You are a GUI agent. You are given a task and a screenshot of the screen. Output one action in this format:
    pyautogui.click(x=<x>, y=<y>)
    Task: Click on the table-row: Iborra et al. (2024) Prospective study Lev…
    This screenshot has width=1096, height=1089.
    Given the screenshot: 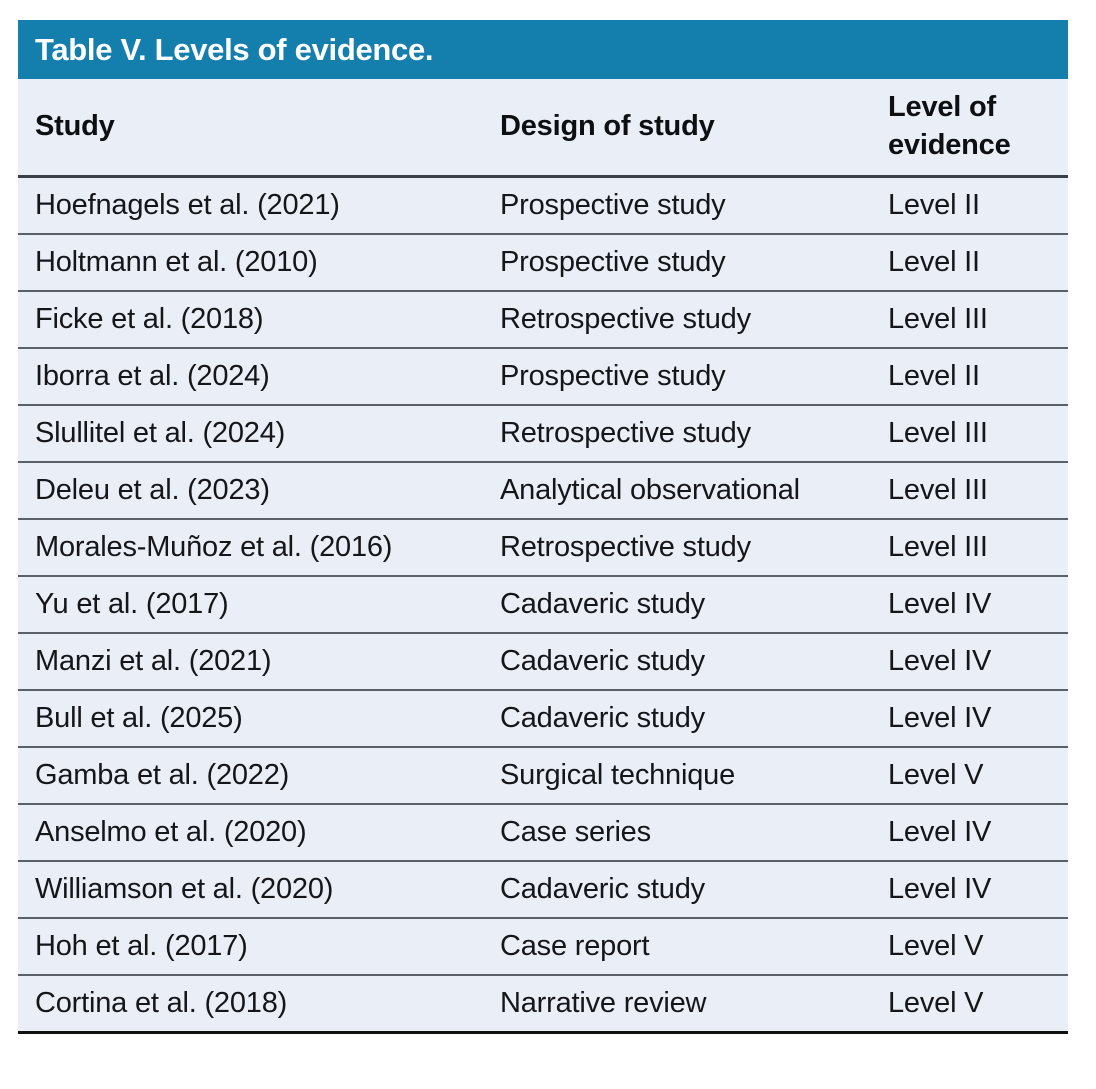 What is the action you would take?
    pyautogui.click(x=543, y=376)
    